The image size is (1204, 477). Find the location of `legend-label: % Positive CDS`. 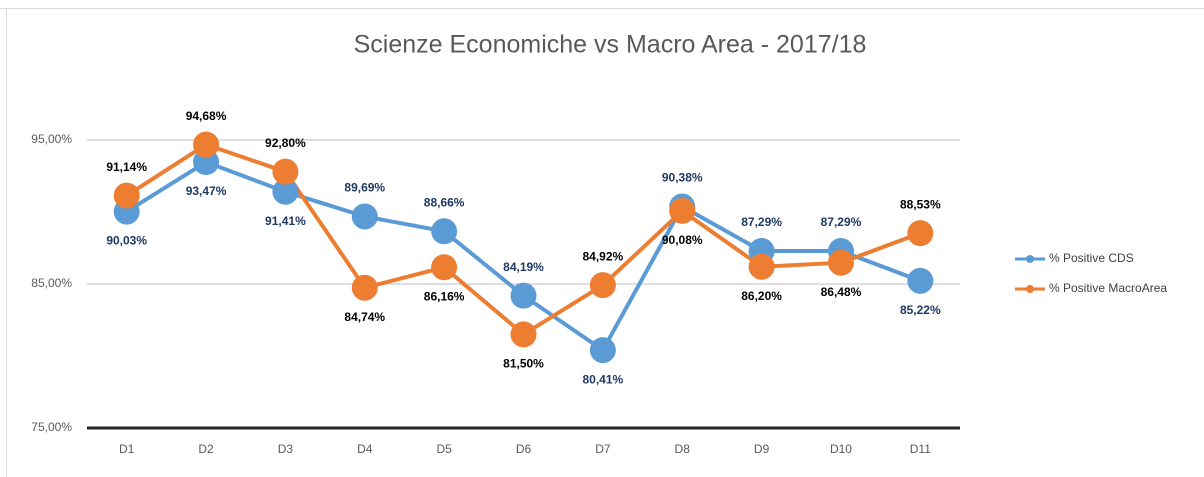

legend-label: % Positive CDS is located at coordinates (1091, 258).